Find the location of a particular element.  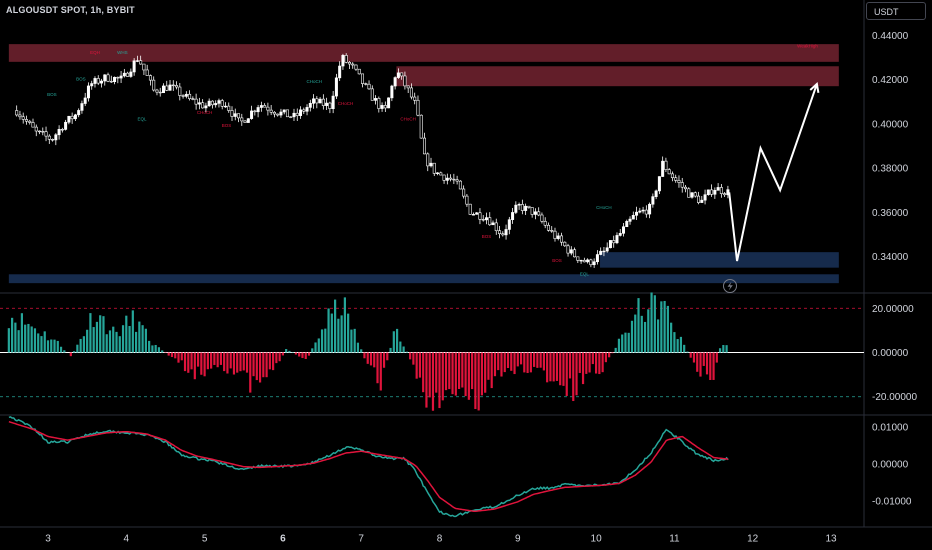

currency-selector: USDT is located at coordinates (896, 11).